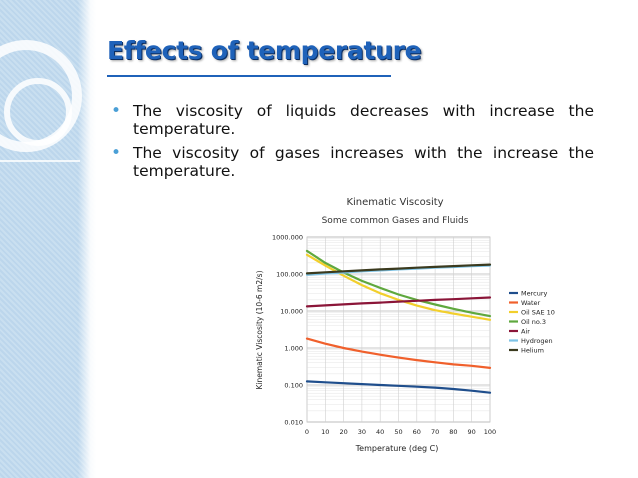 The width and height of the screenshot is (638, 478). Describe the element at coordinates (264, 50) in the screenshot. I see `slide-title: Effects of temperature` at that location.